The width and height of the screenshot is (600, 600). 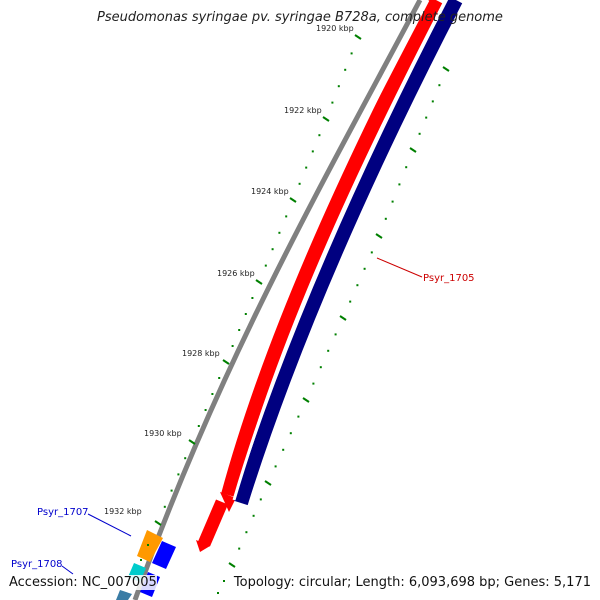 What do you see at coordinates (83, 582) in the screenshot?
I see `accession-text: Accession: NC_007005` at bounding box center [83, 582].